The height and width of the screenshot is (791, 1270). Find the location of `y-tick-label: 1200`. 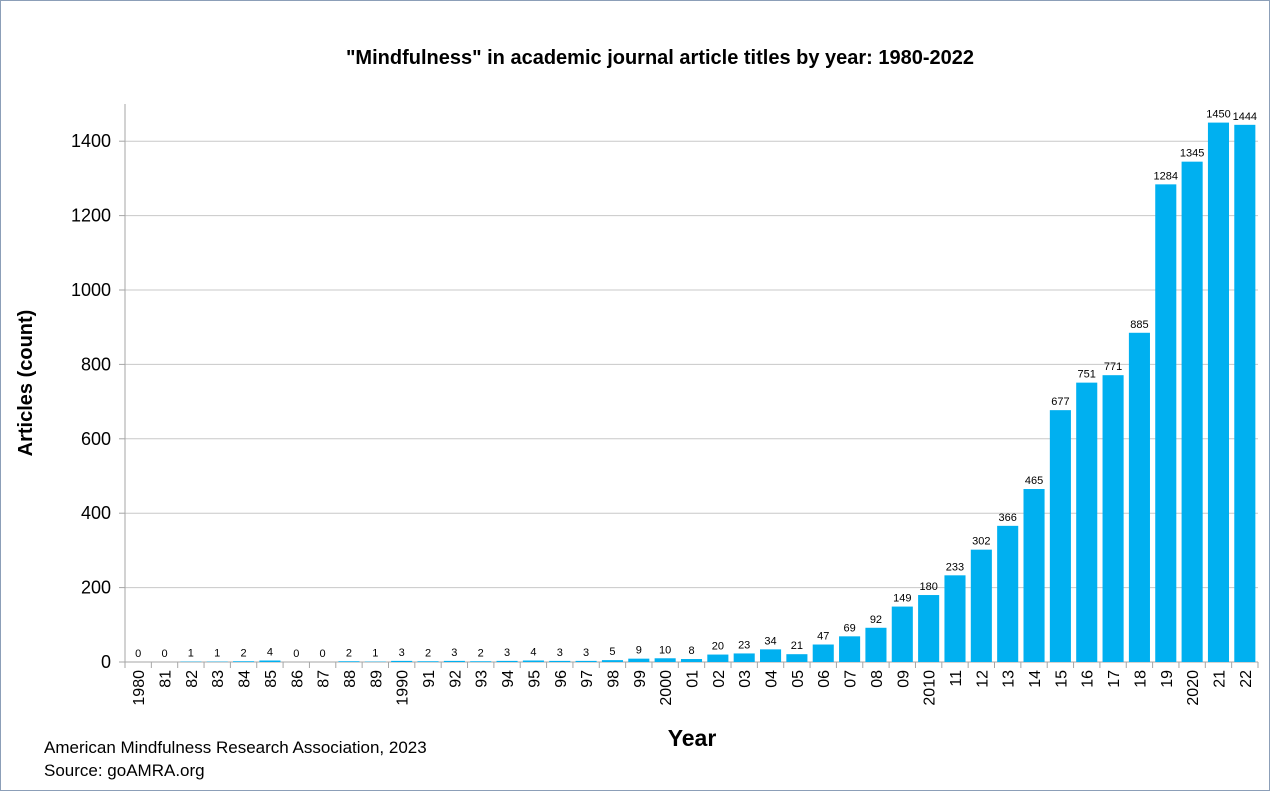

y-tick-label: 1200 is located at coordinates (91, 216).